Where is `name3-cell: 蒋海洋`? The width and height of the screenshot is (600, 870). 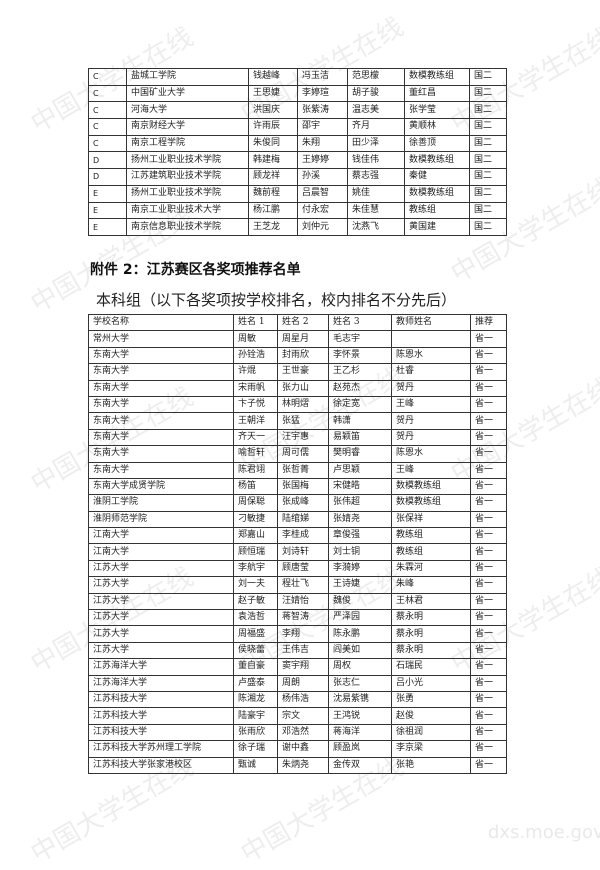 name3-cell: 蒋海洋 is located at coordinates (360, 732).